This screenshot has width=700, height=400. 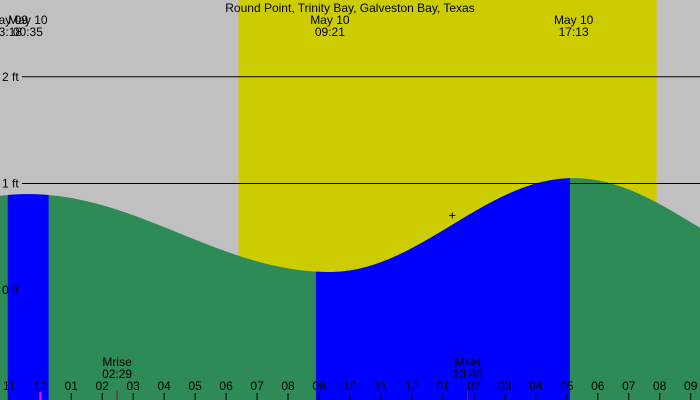 What do you see at coordinates (330, 32) in the screenshot?
I see `extreme-time-label: 09:21` at bounding box center [330, 32].